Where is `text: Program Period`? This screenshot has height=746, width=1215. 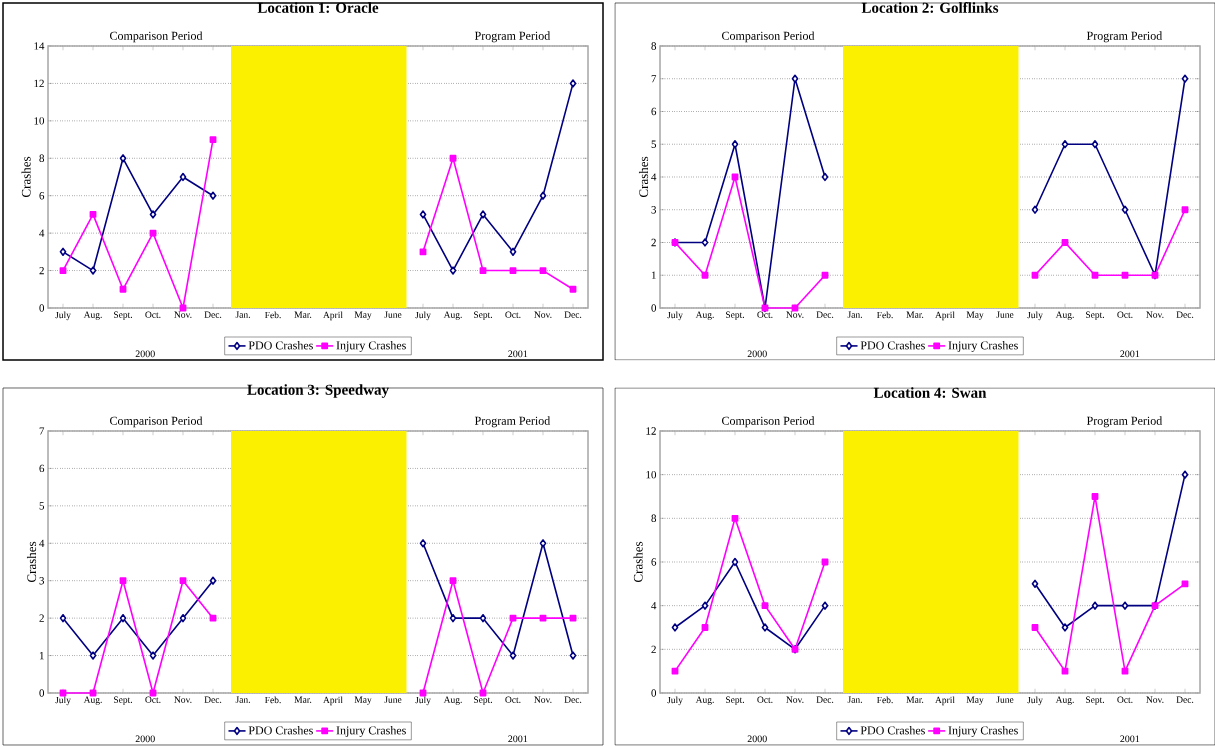 text: Program Period is located at coordinates (512, 37).